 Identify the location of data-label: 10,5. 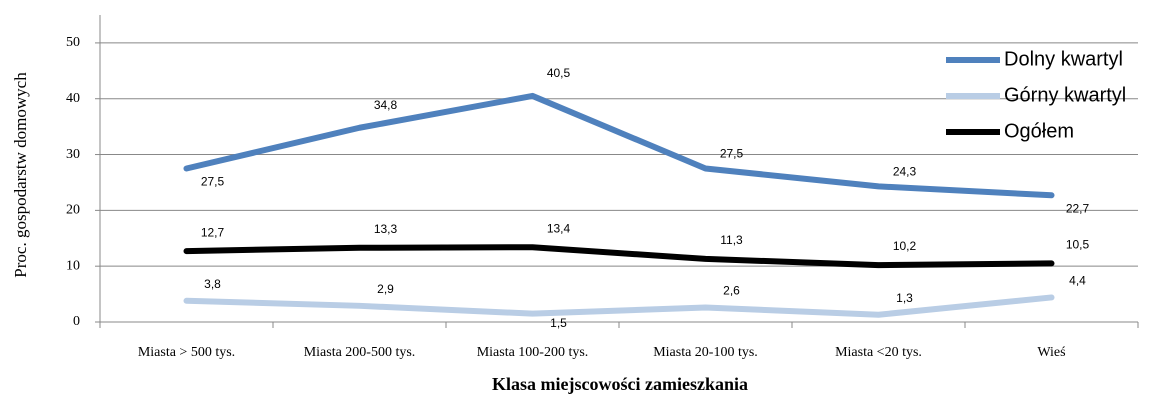
(1078, 245).